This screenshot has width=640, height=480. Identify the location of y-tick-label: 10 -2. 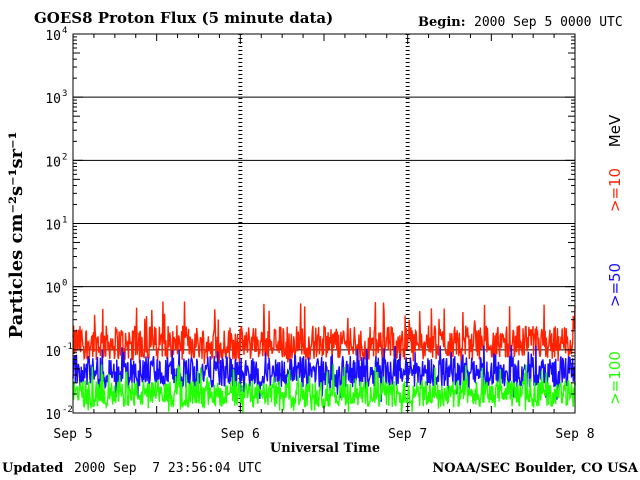
(59, 414).